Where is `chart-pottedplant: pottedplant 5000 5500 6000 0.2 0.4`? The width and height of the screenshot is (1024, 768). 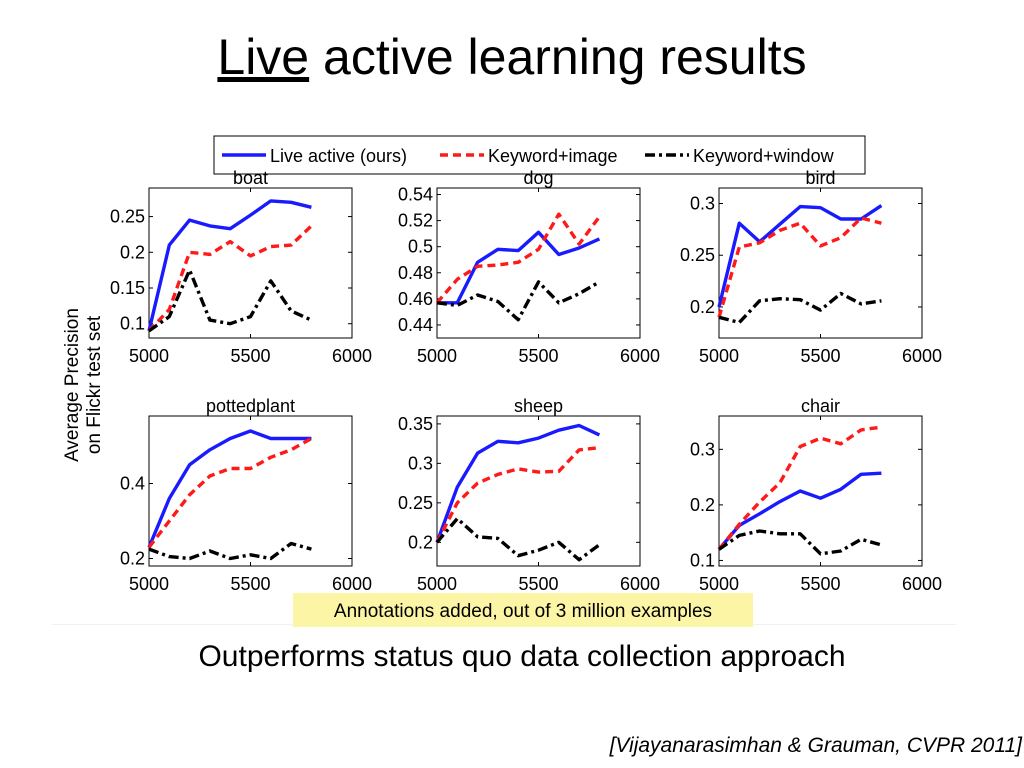 chart-pottedplant: pottedplant 5000 5500 6000 0.2 0.4 is located at coordinates (246, 495).